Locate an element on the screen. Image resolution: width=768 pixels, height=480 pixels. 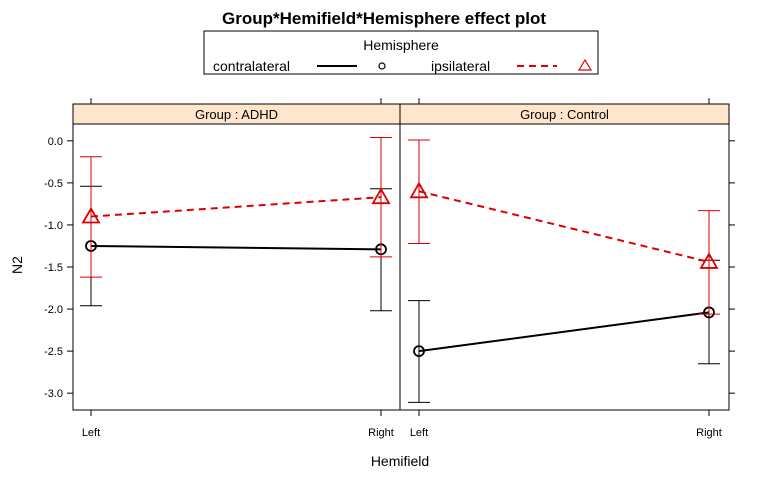
y-tick-label: -2.0 is located at coordinates (53, 310).